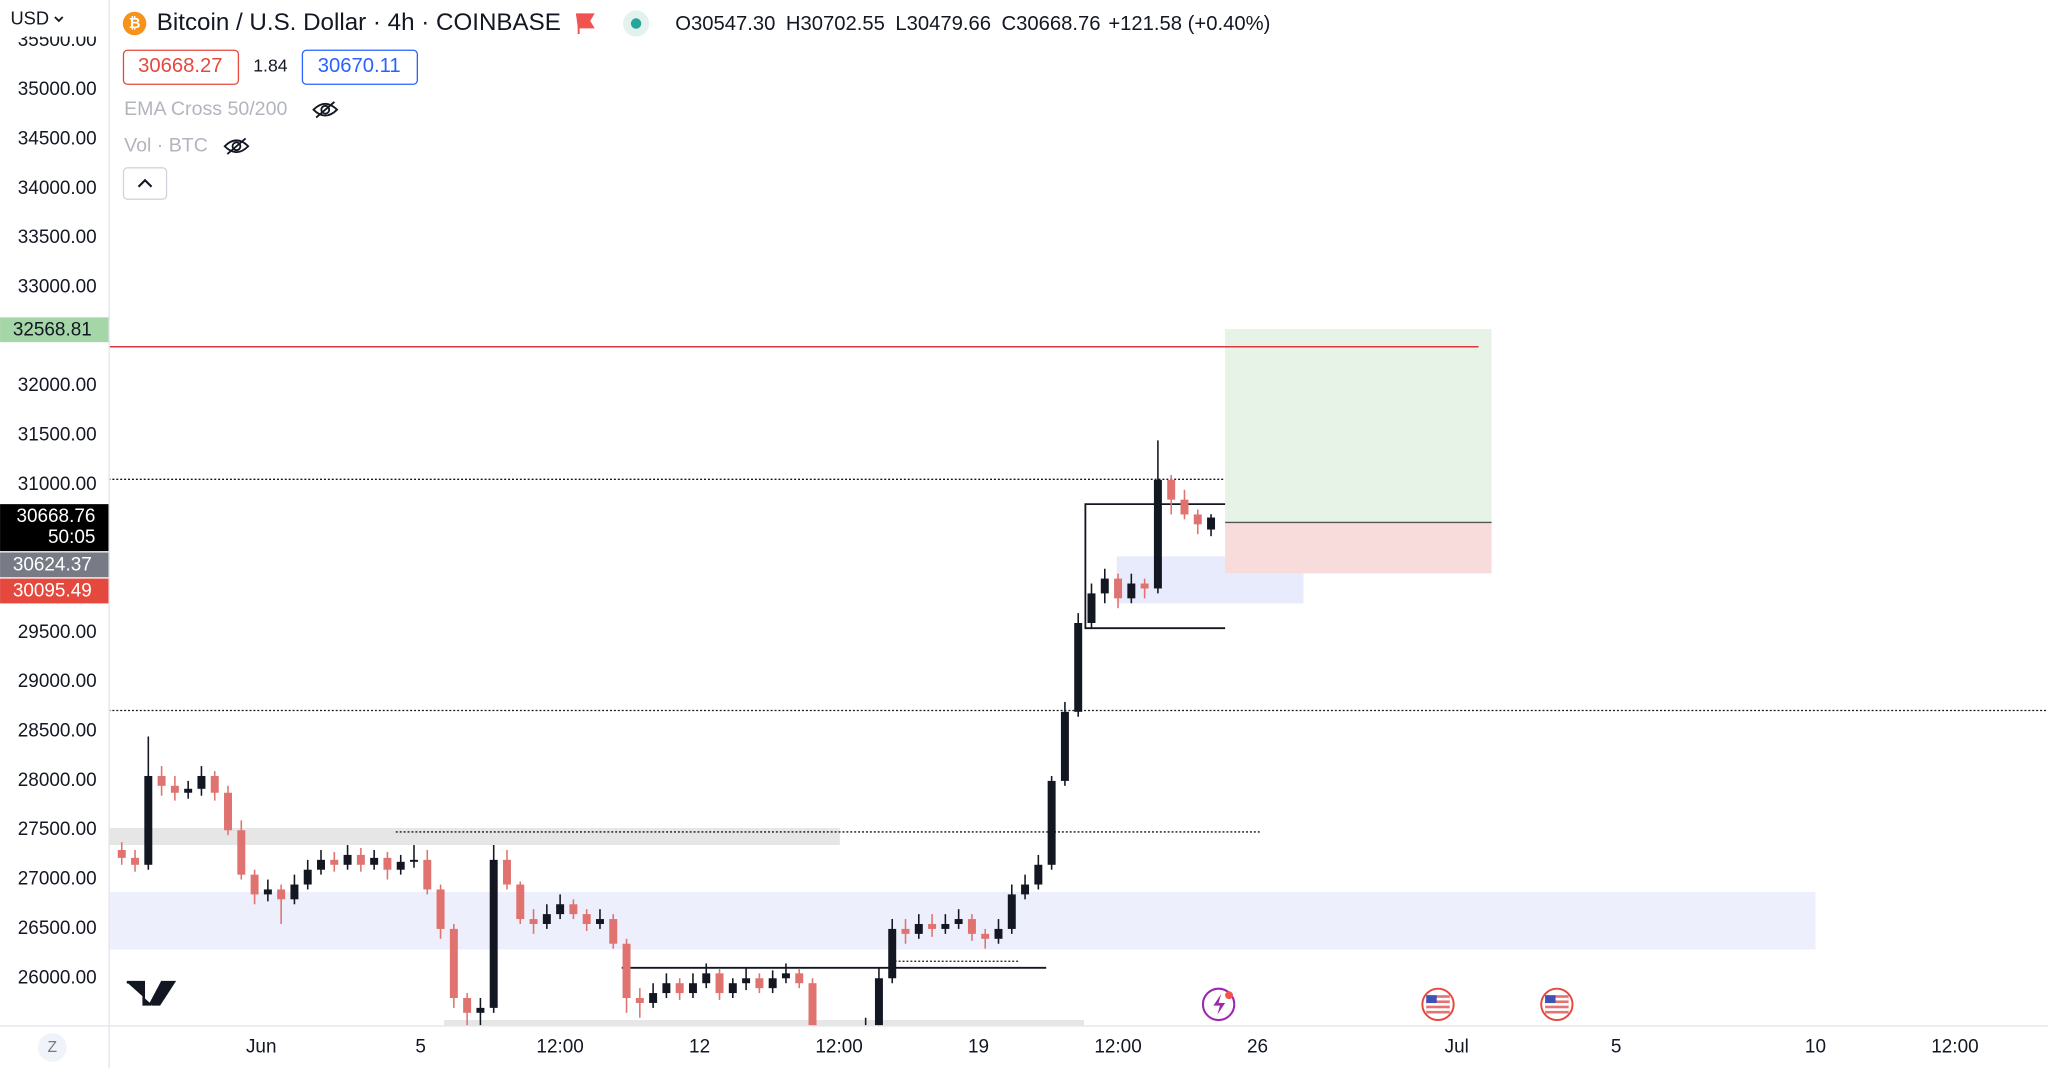 The image size is (2048, 1069). What do you see at coordinates (1058, 24) in the screenshot?
I see `ohlc-value: 30668.76` at bounding box center [1058, 24].